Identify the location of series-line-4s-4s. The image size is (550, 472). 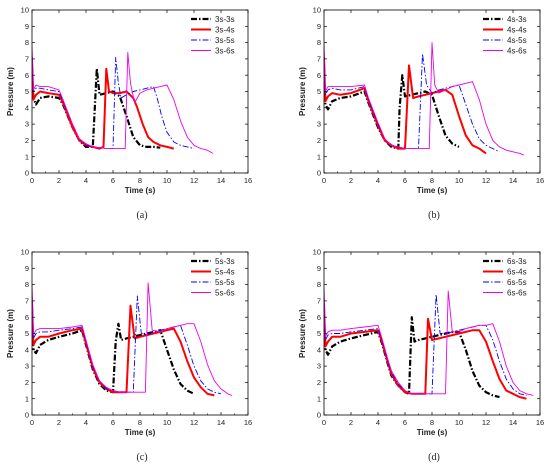
(405, 106).